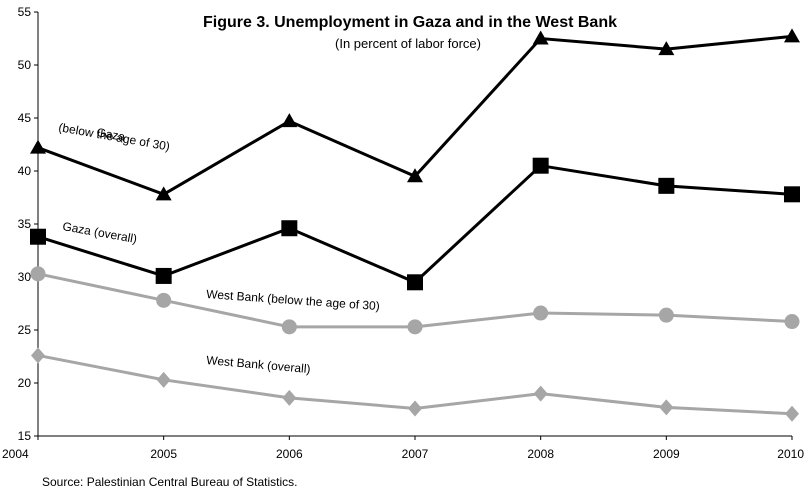 This screenshot has height=491, width=806. I want to click on y-tick-label: 55, so click(25, 12).